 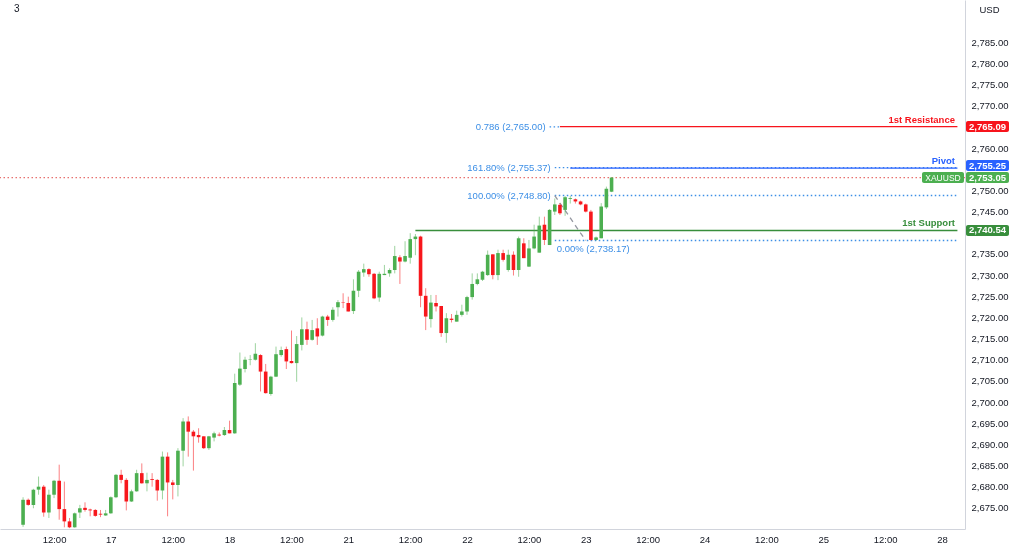 What do you see at coordinates (990, 466) in the screenshot?
I see `y-tick-label: 2,685.00` at bounding box center [990, 466].